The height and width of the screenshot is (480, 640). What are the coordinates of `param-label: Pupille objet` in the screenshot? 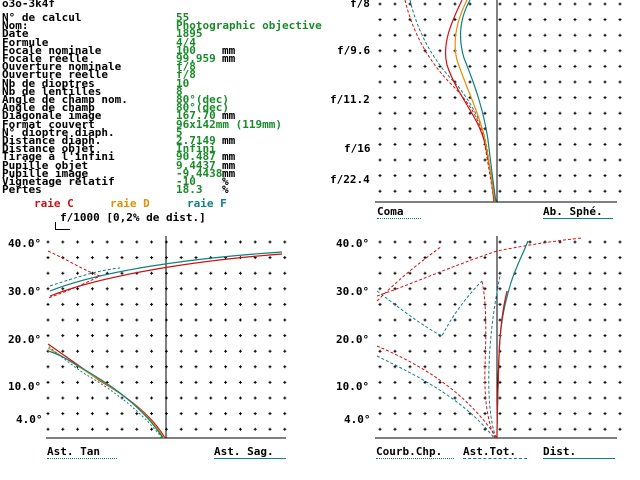 It's located at (45, 165).